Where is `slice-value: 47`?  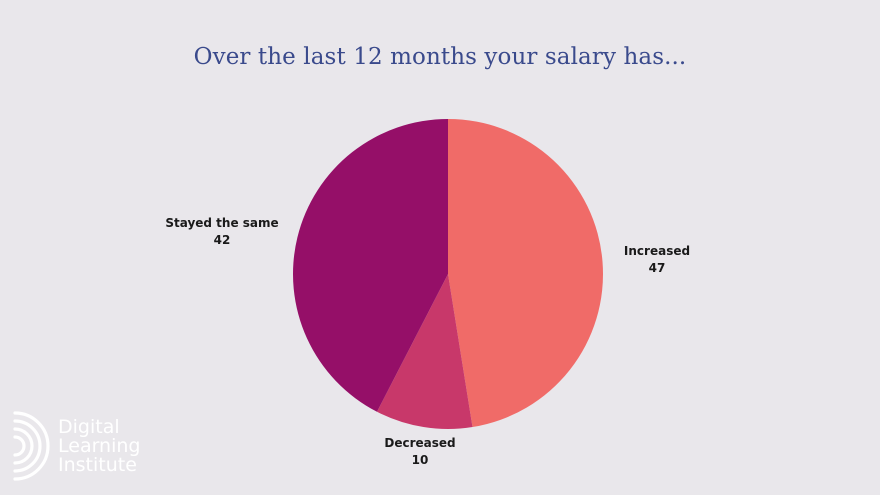 slice-value: 47 is located at coordinates (657, 268).